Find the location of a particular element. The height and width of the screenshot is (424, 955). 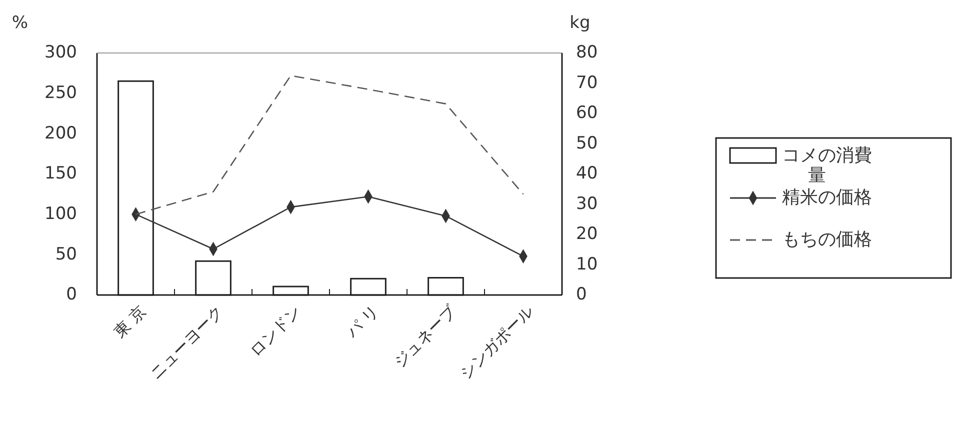

y2-tick-label: 80 is located at coordinates (587, 52).